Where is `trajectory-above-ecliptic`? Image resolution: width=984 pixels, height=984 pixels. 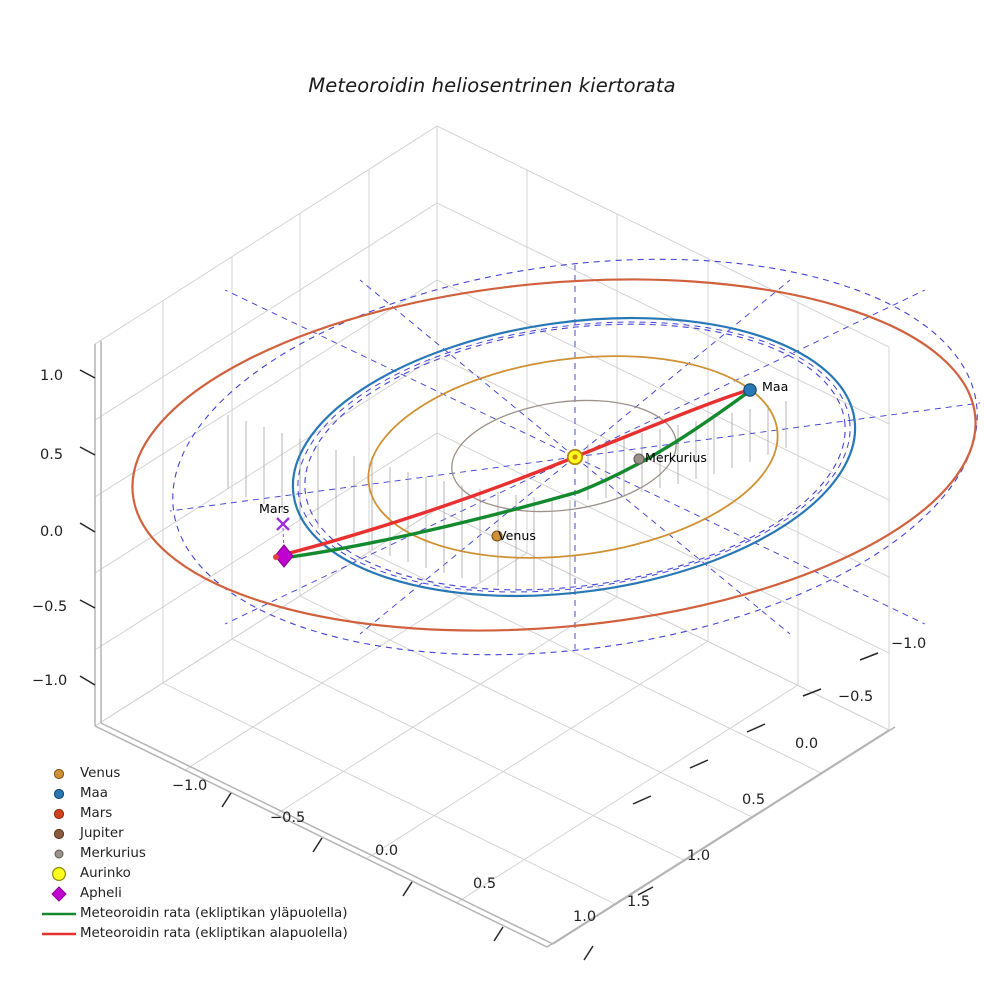
trajectory-above-ecliptic is located at coordinates (516, 474).